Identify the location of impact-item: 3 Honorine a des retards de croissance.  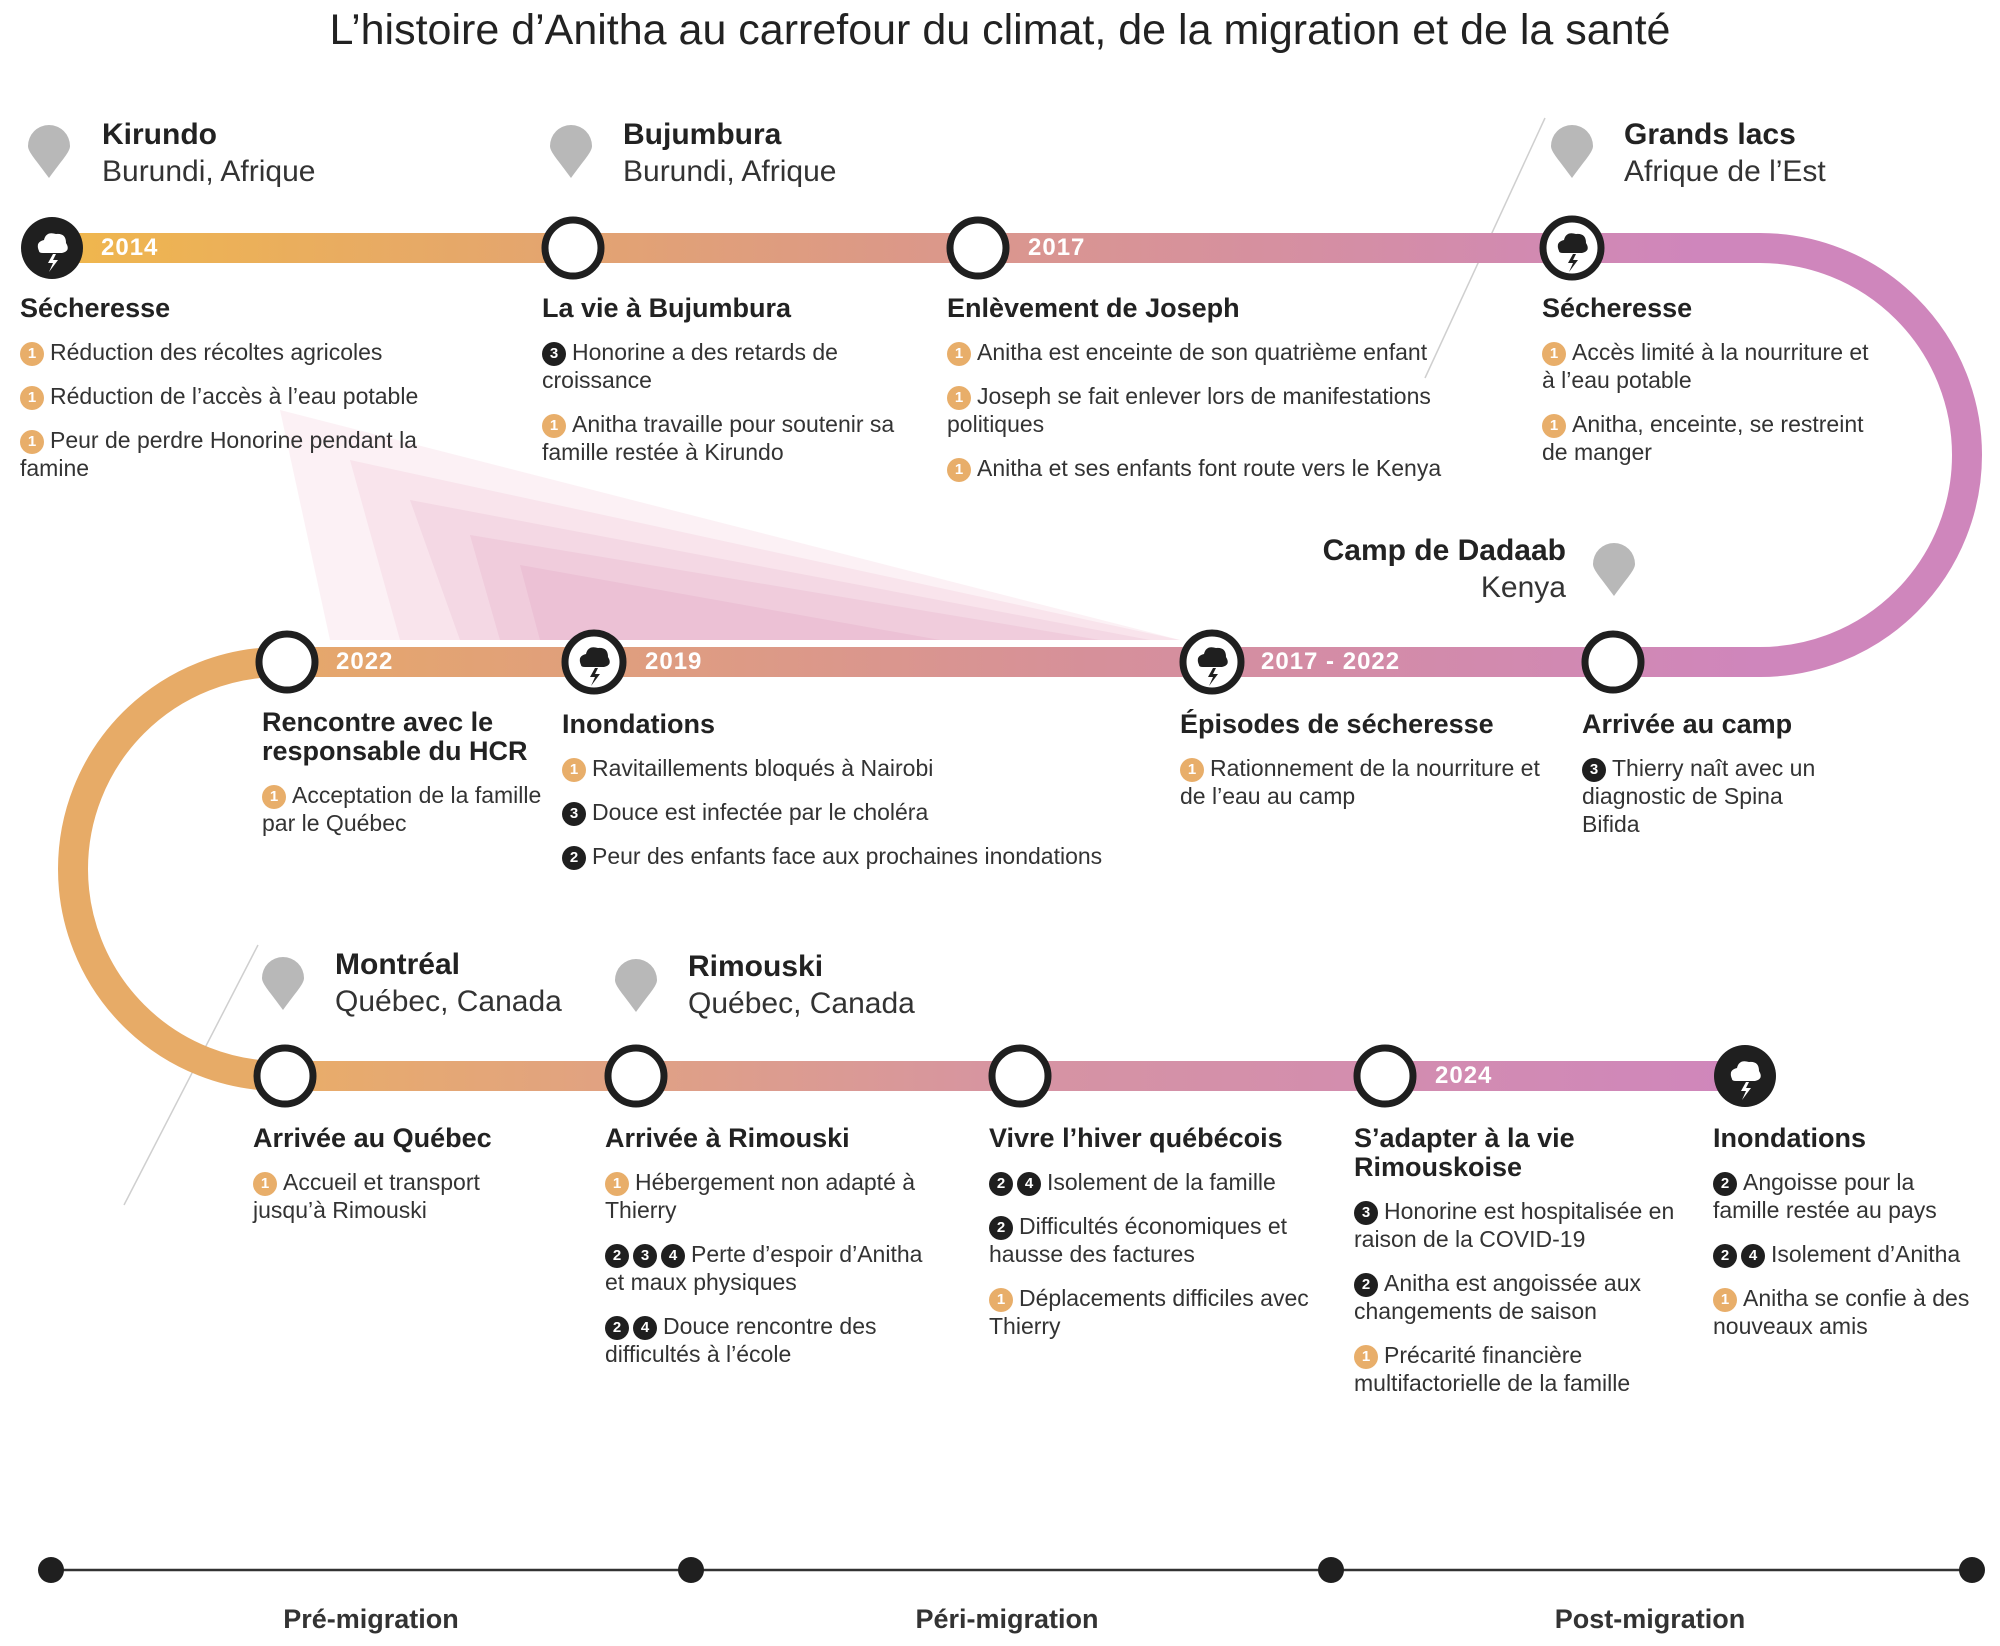
(722, 366).